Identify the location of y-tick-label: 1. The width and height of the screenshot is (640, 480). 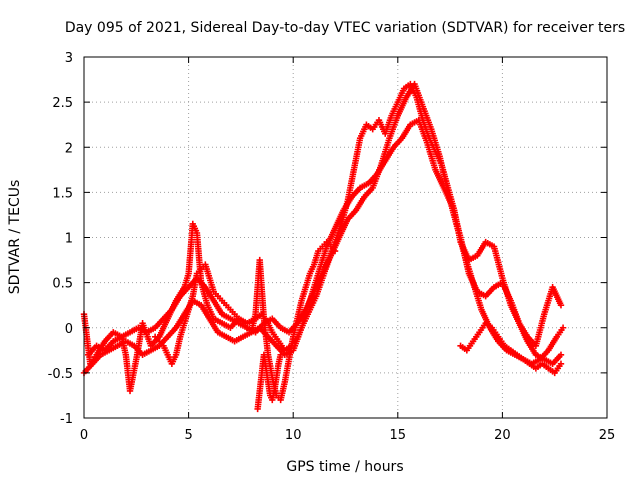
(69, 239).